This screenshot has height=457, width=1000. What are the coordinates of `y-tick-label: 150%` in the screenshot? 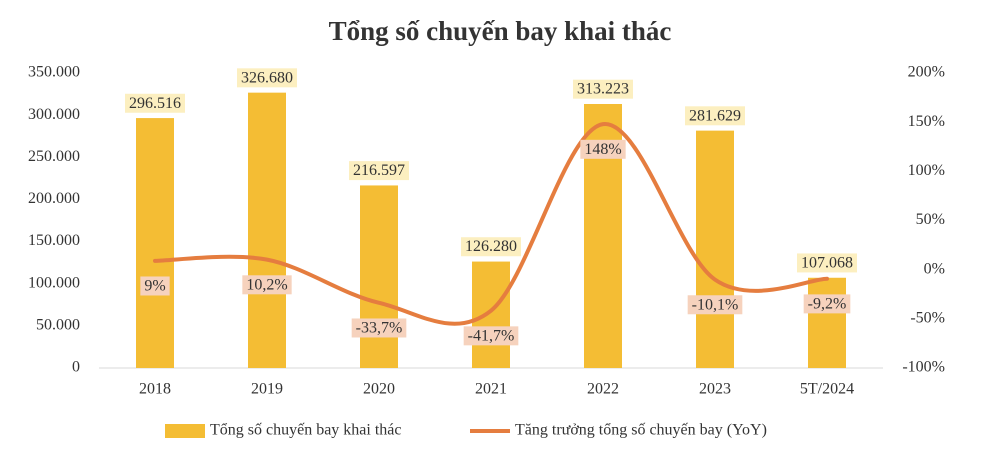 It's located at (926, 121).